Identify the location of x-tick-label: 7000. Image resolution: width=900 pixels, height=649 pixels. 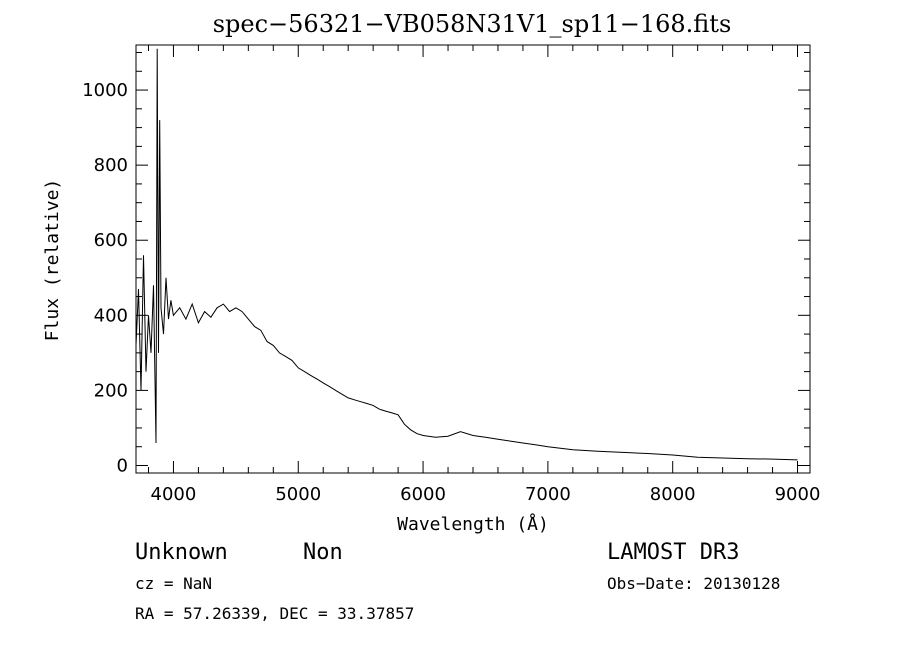
(548, 494).